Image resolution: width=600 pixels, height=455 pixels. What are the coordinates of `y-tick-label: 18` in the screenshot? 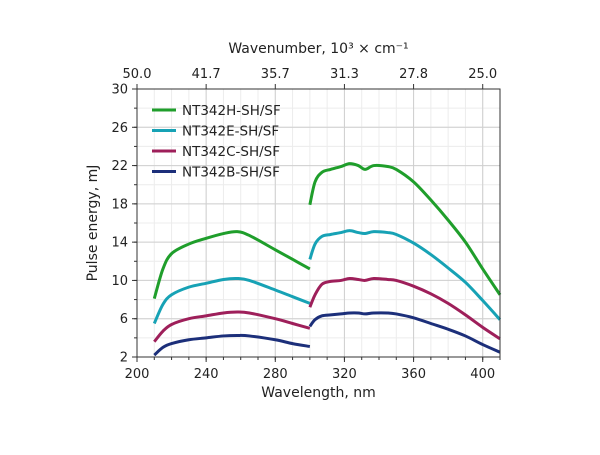 It's located at (119, 204).